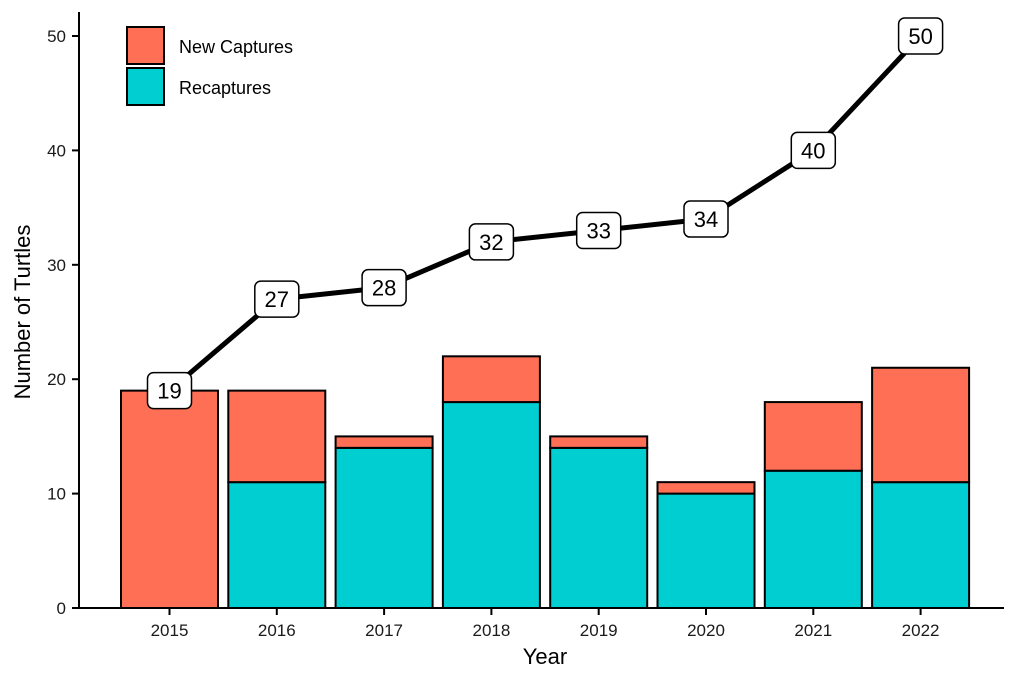  Describe the element at coordinates (225, 88) in the screenshot. I see `legend-label-recaptures: Recaptures` at that location.